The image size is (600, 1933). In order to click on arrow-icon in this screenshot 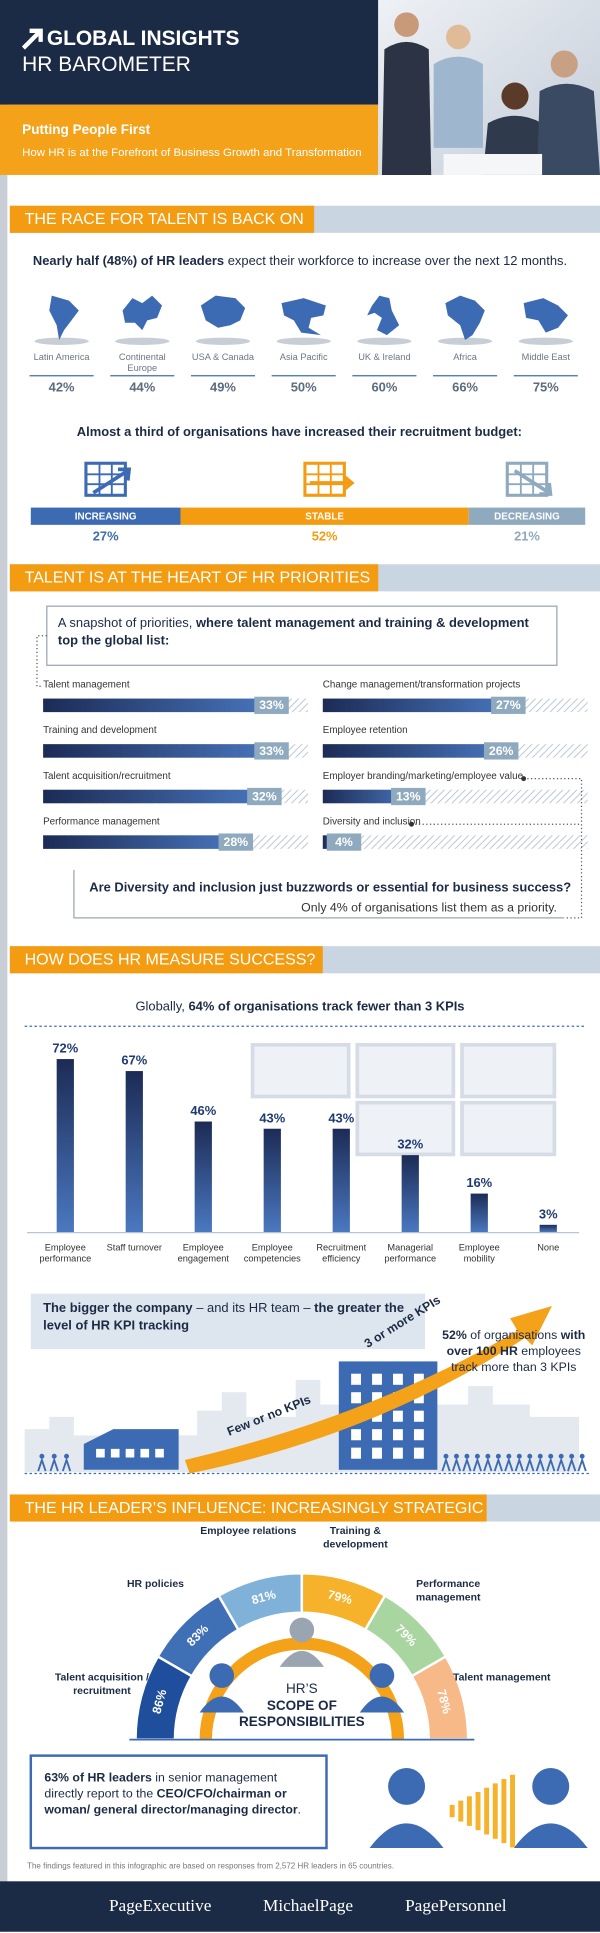, I will do `click(32, 39)`.